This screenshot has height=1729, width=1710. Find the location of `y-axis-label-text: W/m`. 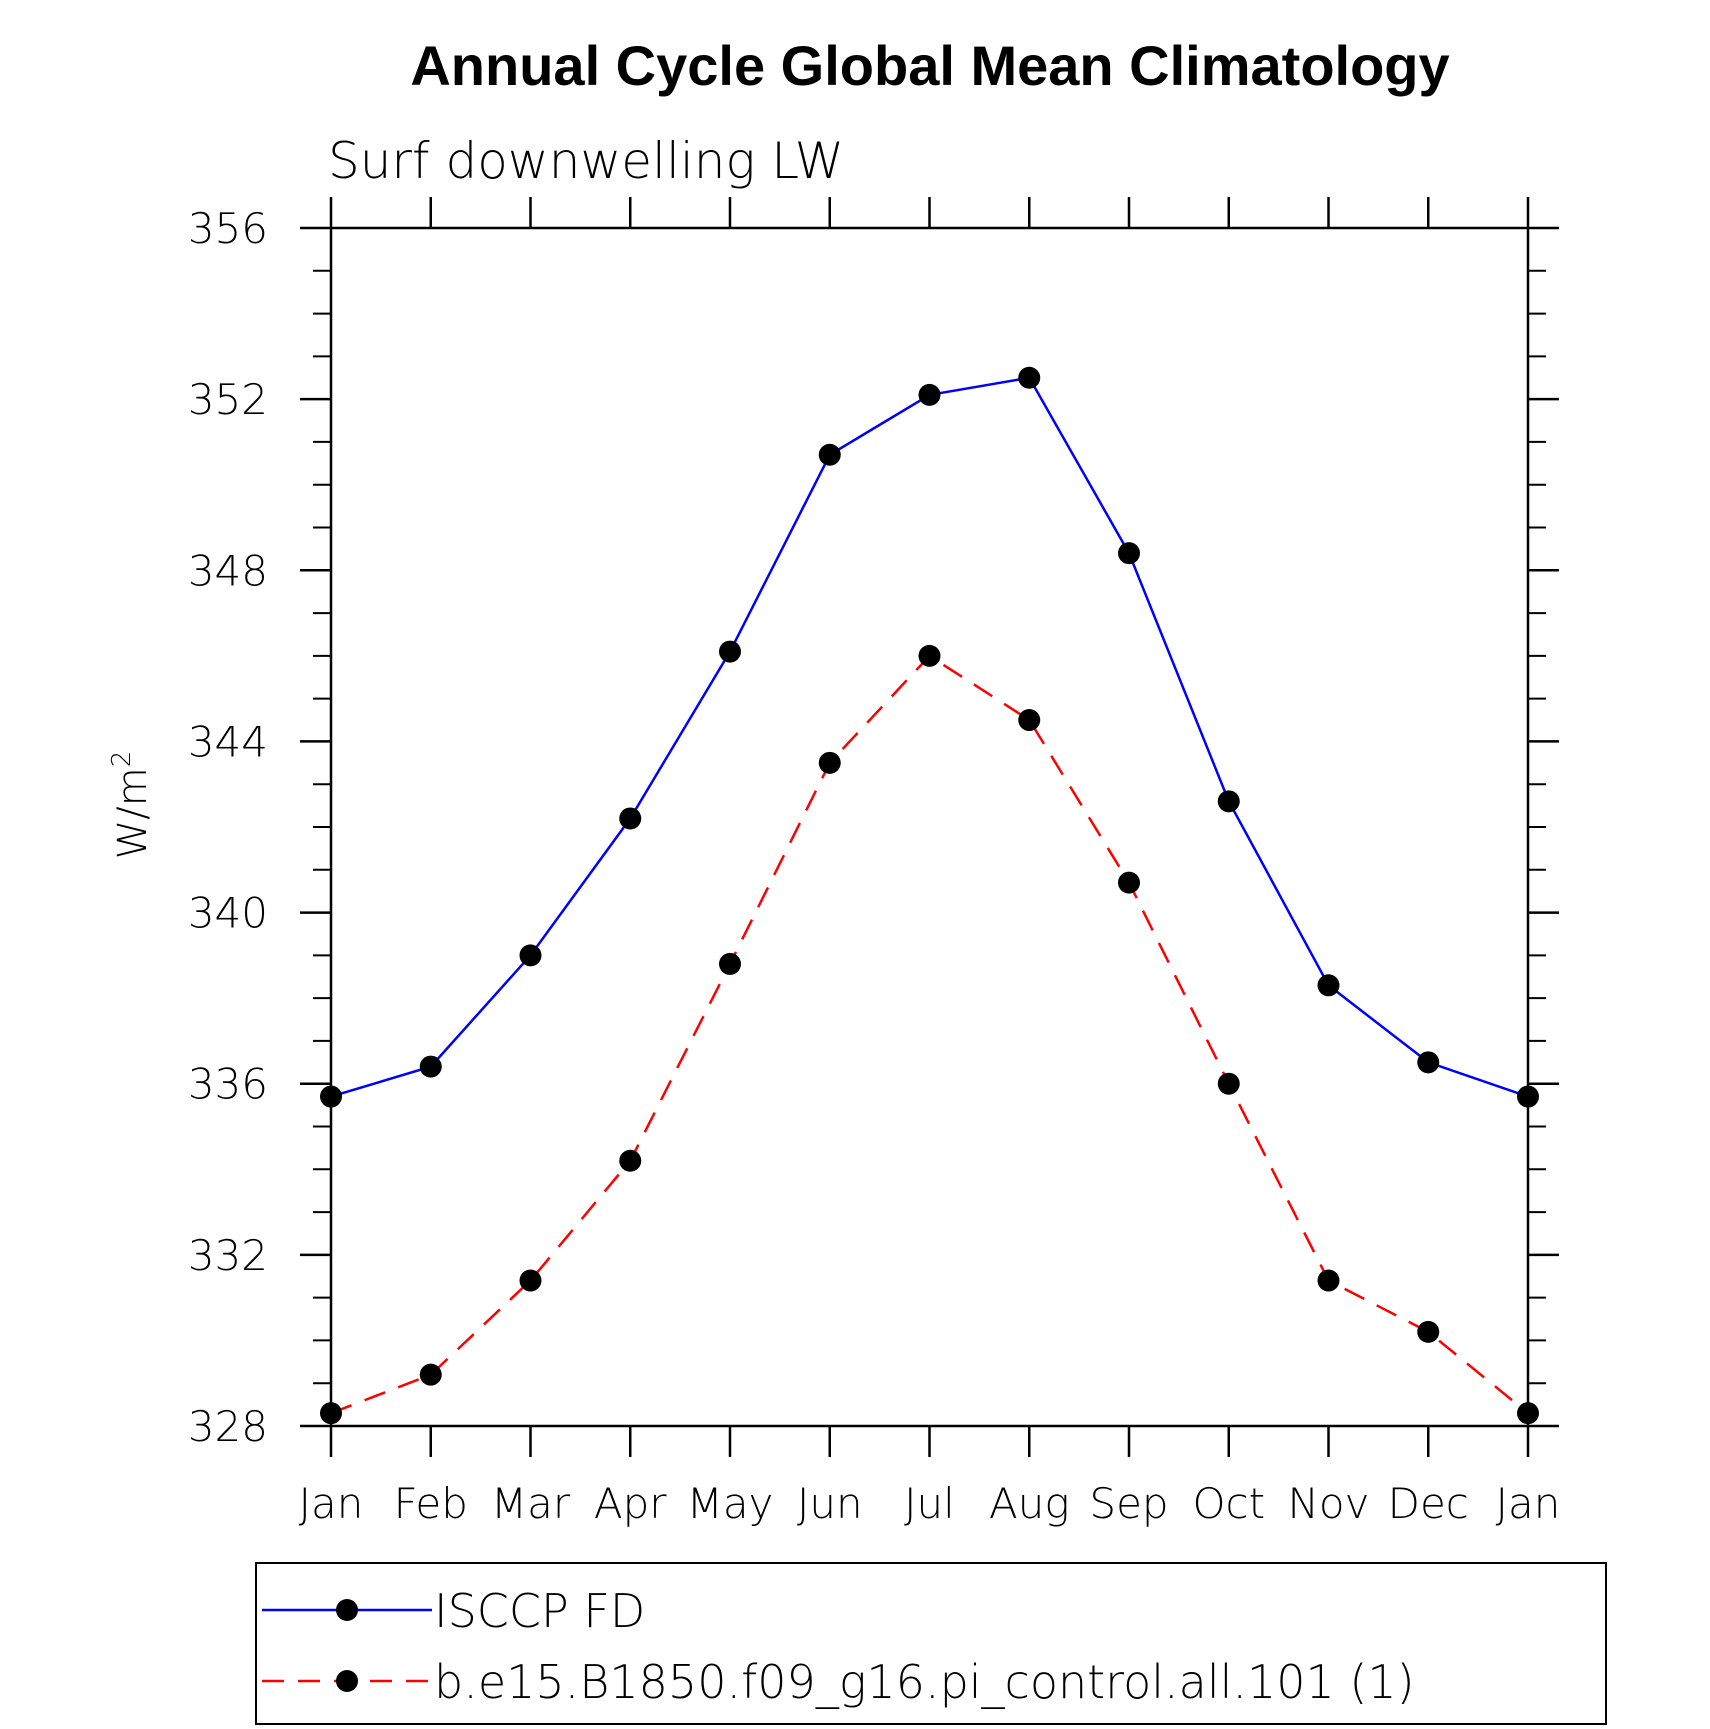

y-axis-label-text: W/m is located at coordinates (133, 813).